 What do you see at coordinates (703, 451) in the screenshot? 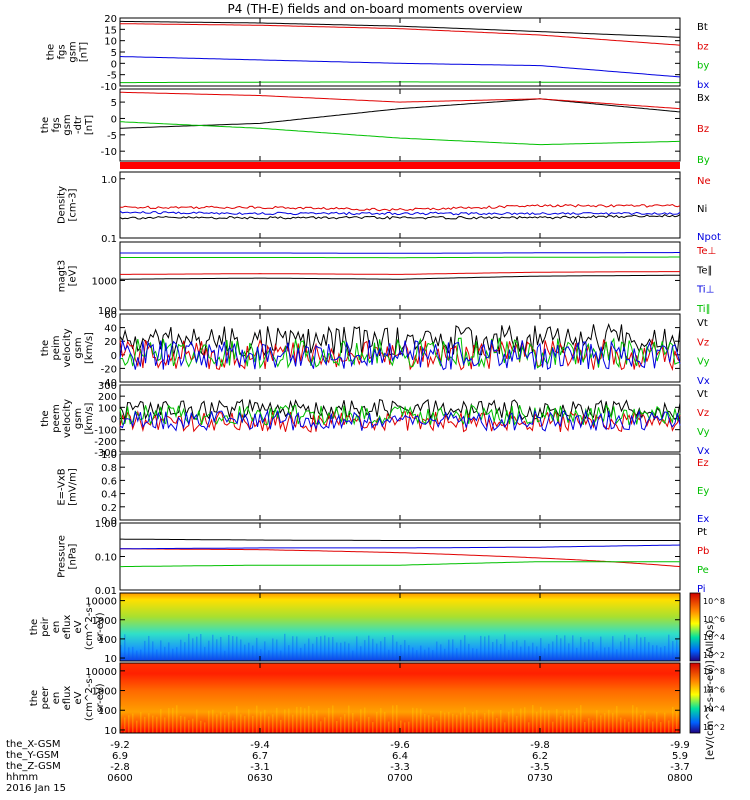
I see `legend-entry: Vx` at bounding box center [703, 451].